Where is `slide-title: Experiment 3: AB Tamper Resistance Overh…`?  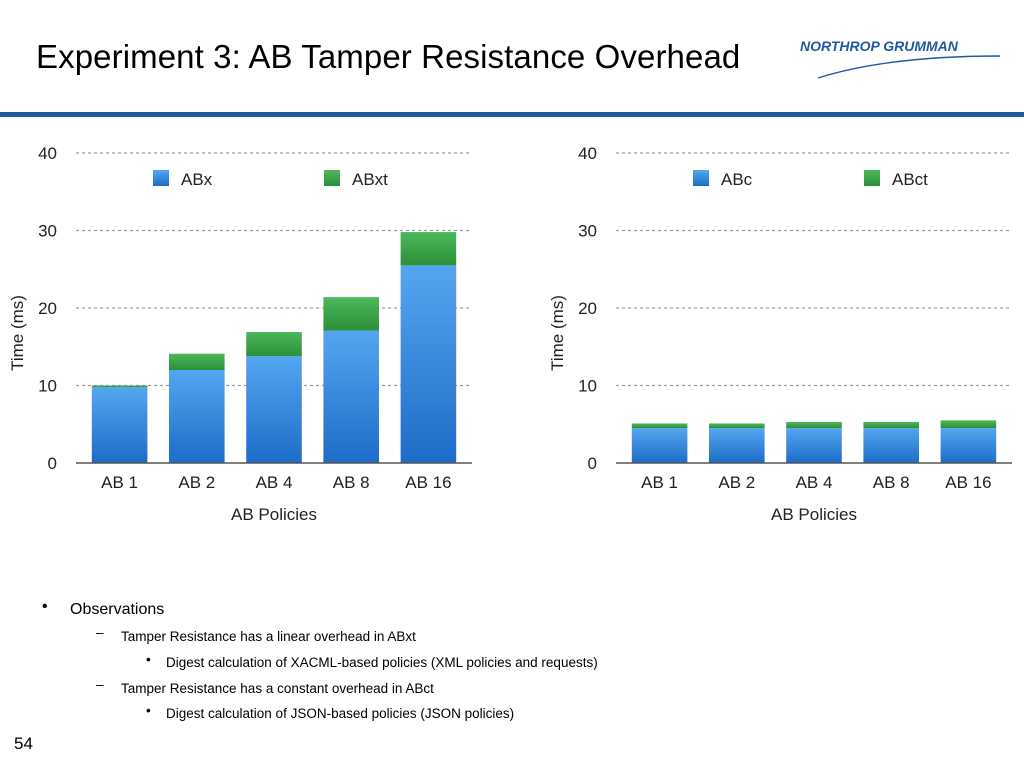
slide-title: Experiment 3: AB Tamper Resistance Overh… is located at coordinates (388, 56).